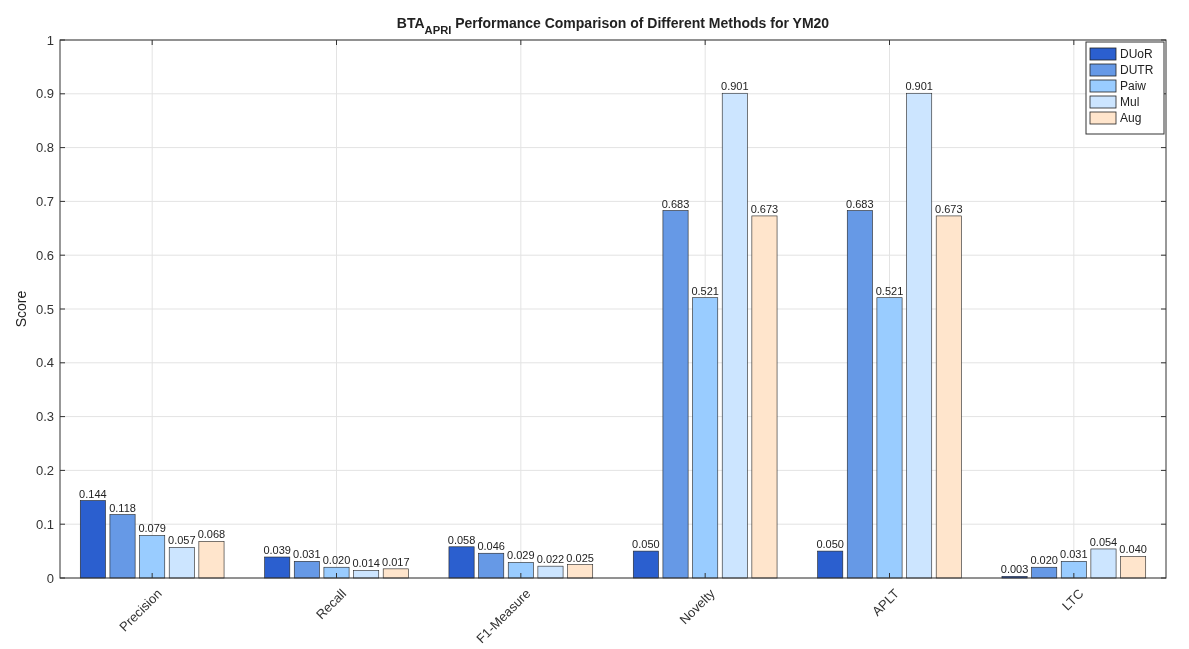 Image resolution: width=1189 pixels, height=649 pixels. Describe the element at coordinates (122, 507) in the screenshot. I see `data-label: 0.118` at that location.